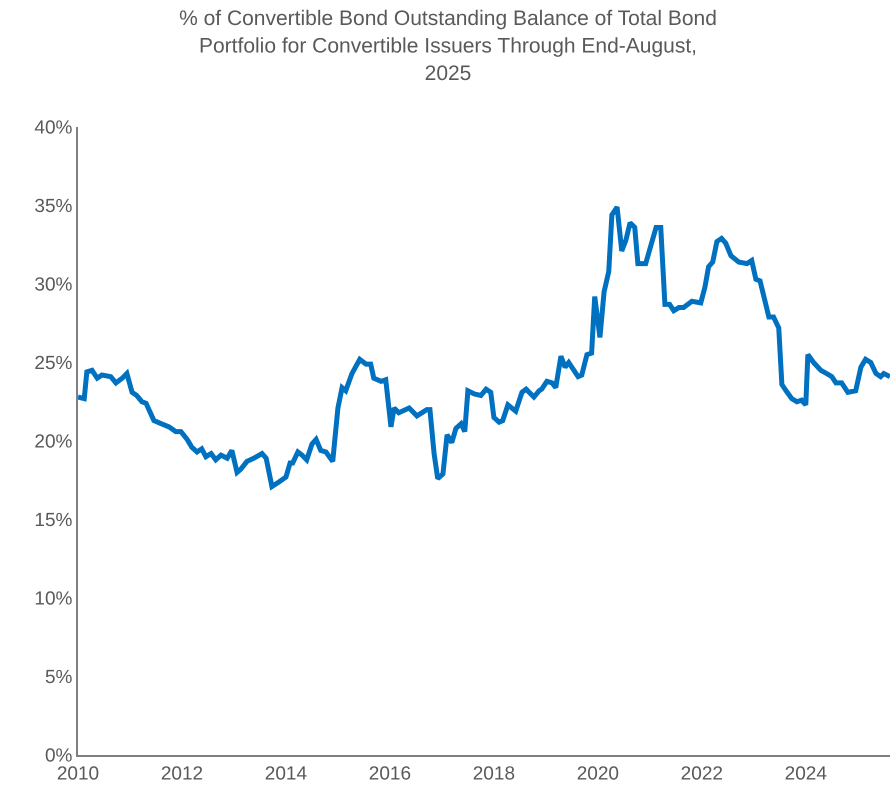 The width and height of the screenshot is (896, 791). I want to click on x-tick-label: 2012, so click(182, 774).